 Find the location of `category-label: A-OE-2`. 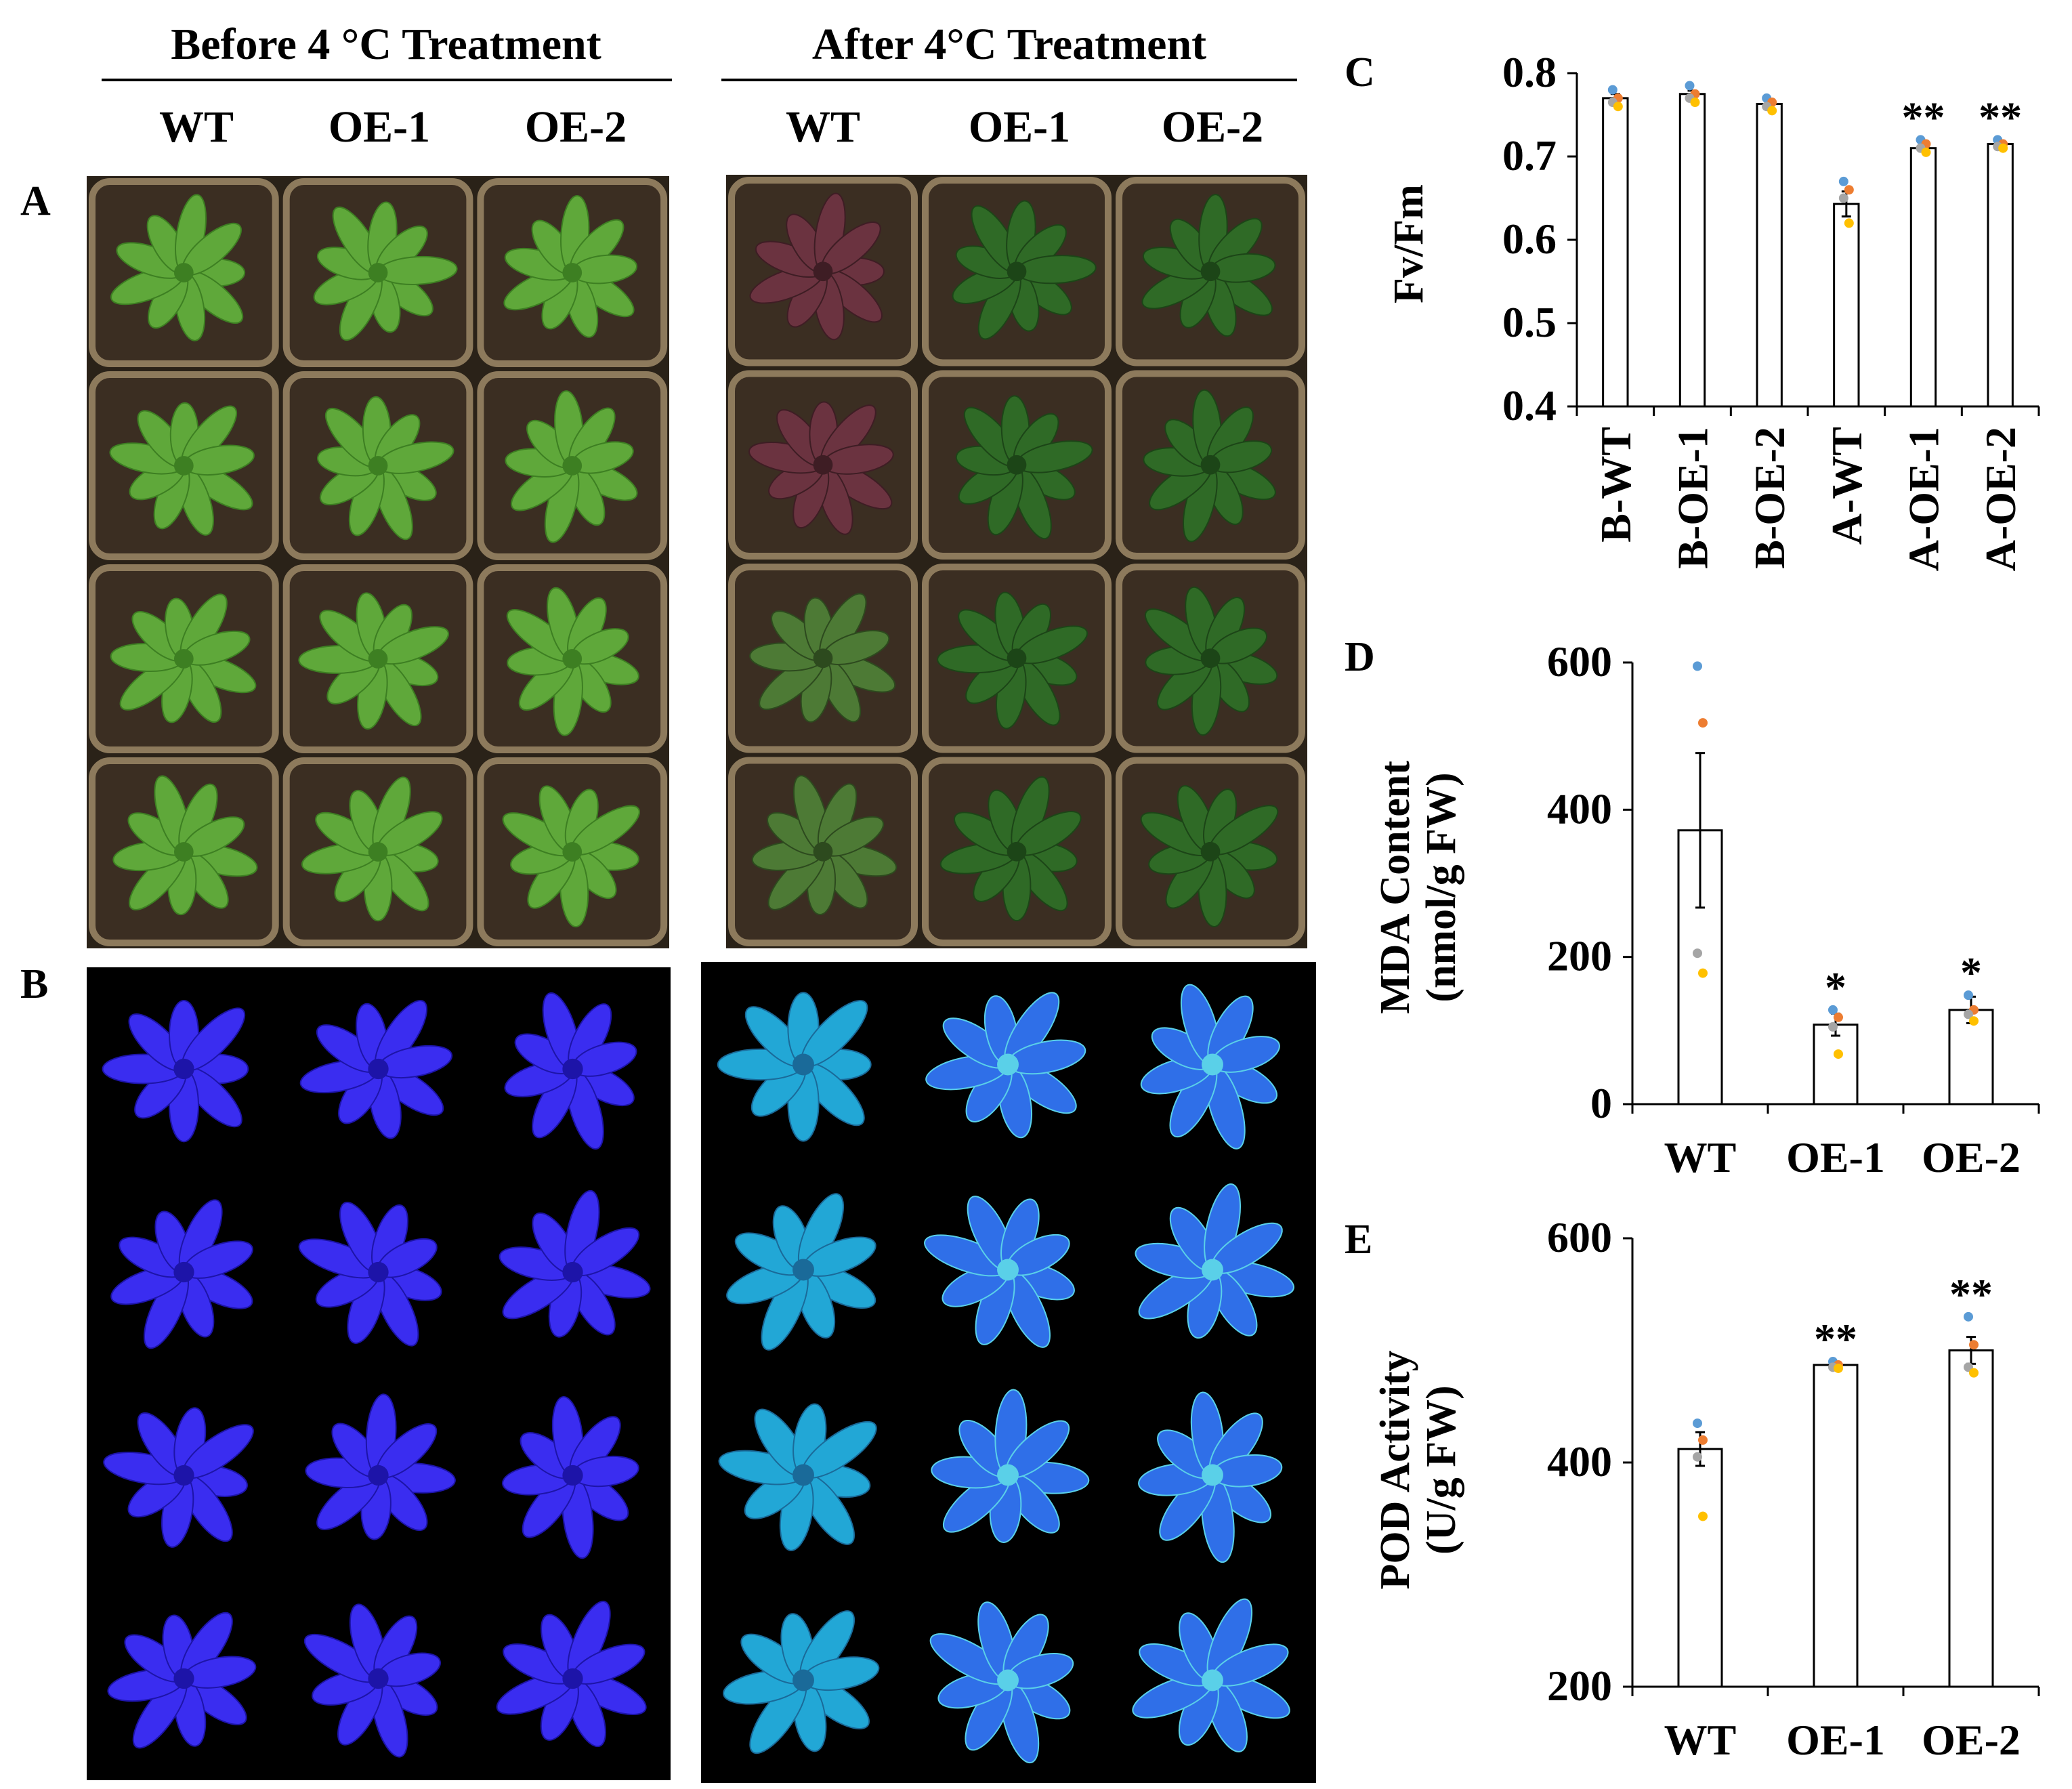

category-label: A-OE-2 is located at coordinates (2000, 499).